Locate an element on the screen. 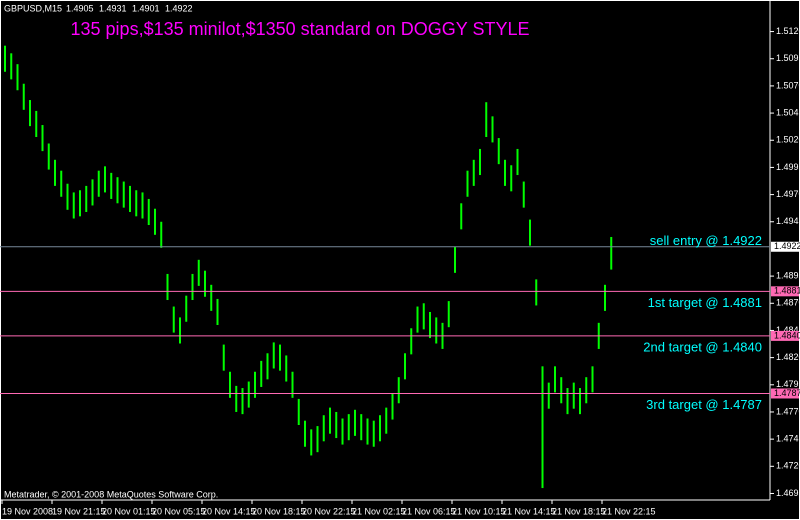 The image size is (800, 520). y-tick-label: 1.4870 is located at coordinates (788, 303).